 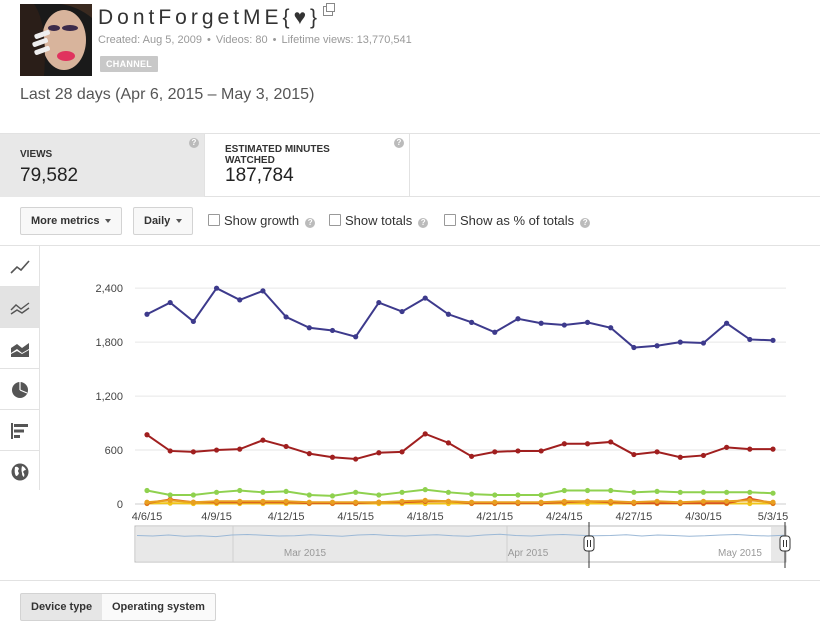 What do you see at coordinates (159, 607) in the screenshot?
I see `tab-operating-system: Operating system` at bounding box center [159, 607].